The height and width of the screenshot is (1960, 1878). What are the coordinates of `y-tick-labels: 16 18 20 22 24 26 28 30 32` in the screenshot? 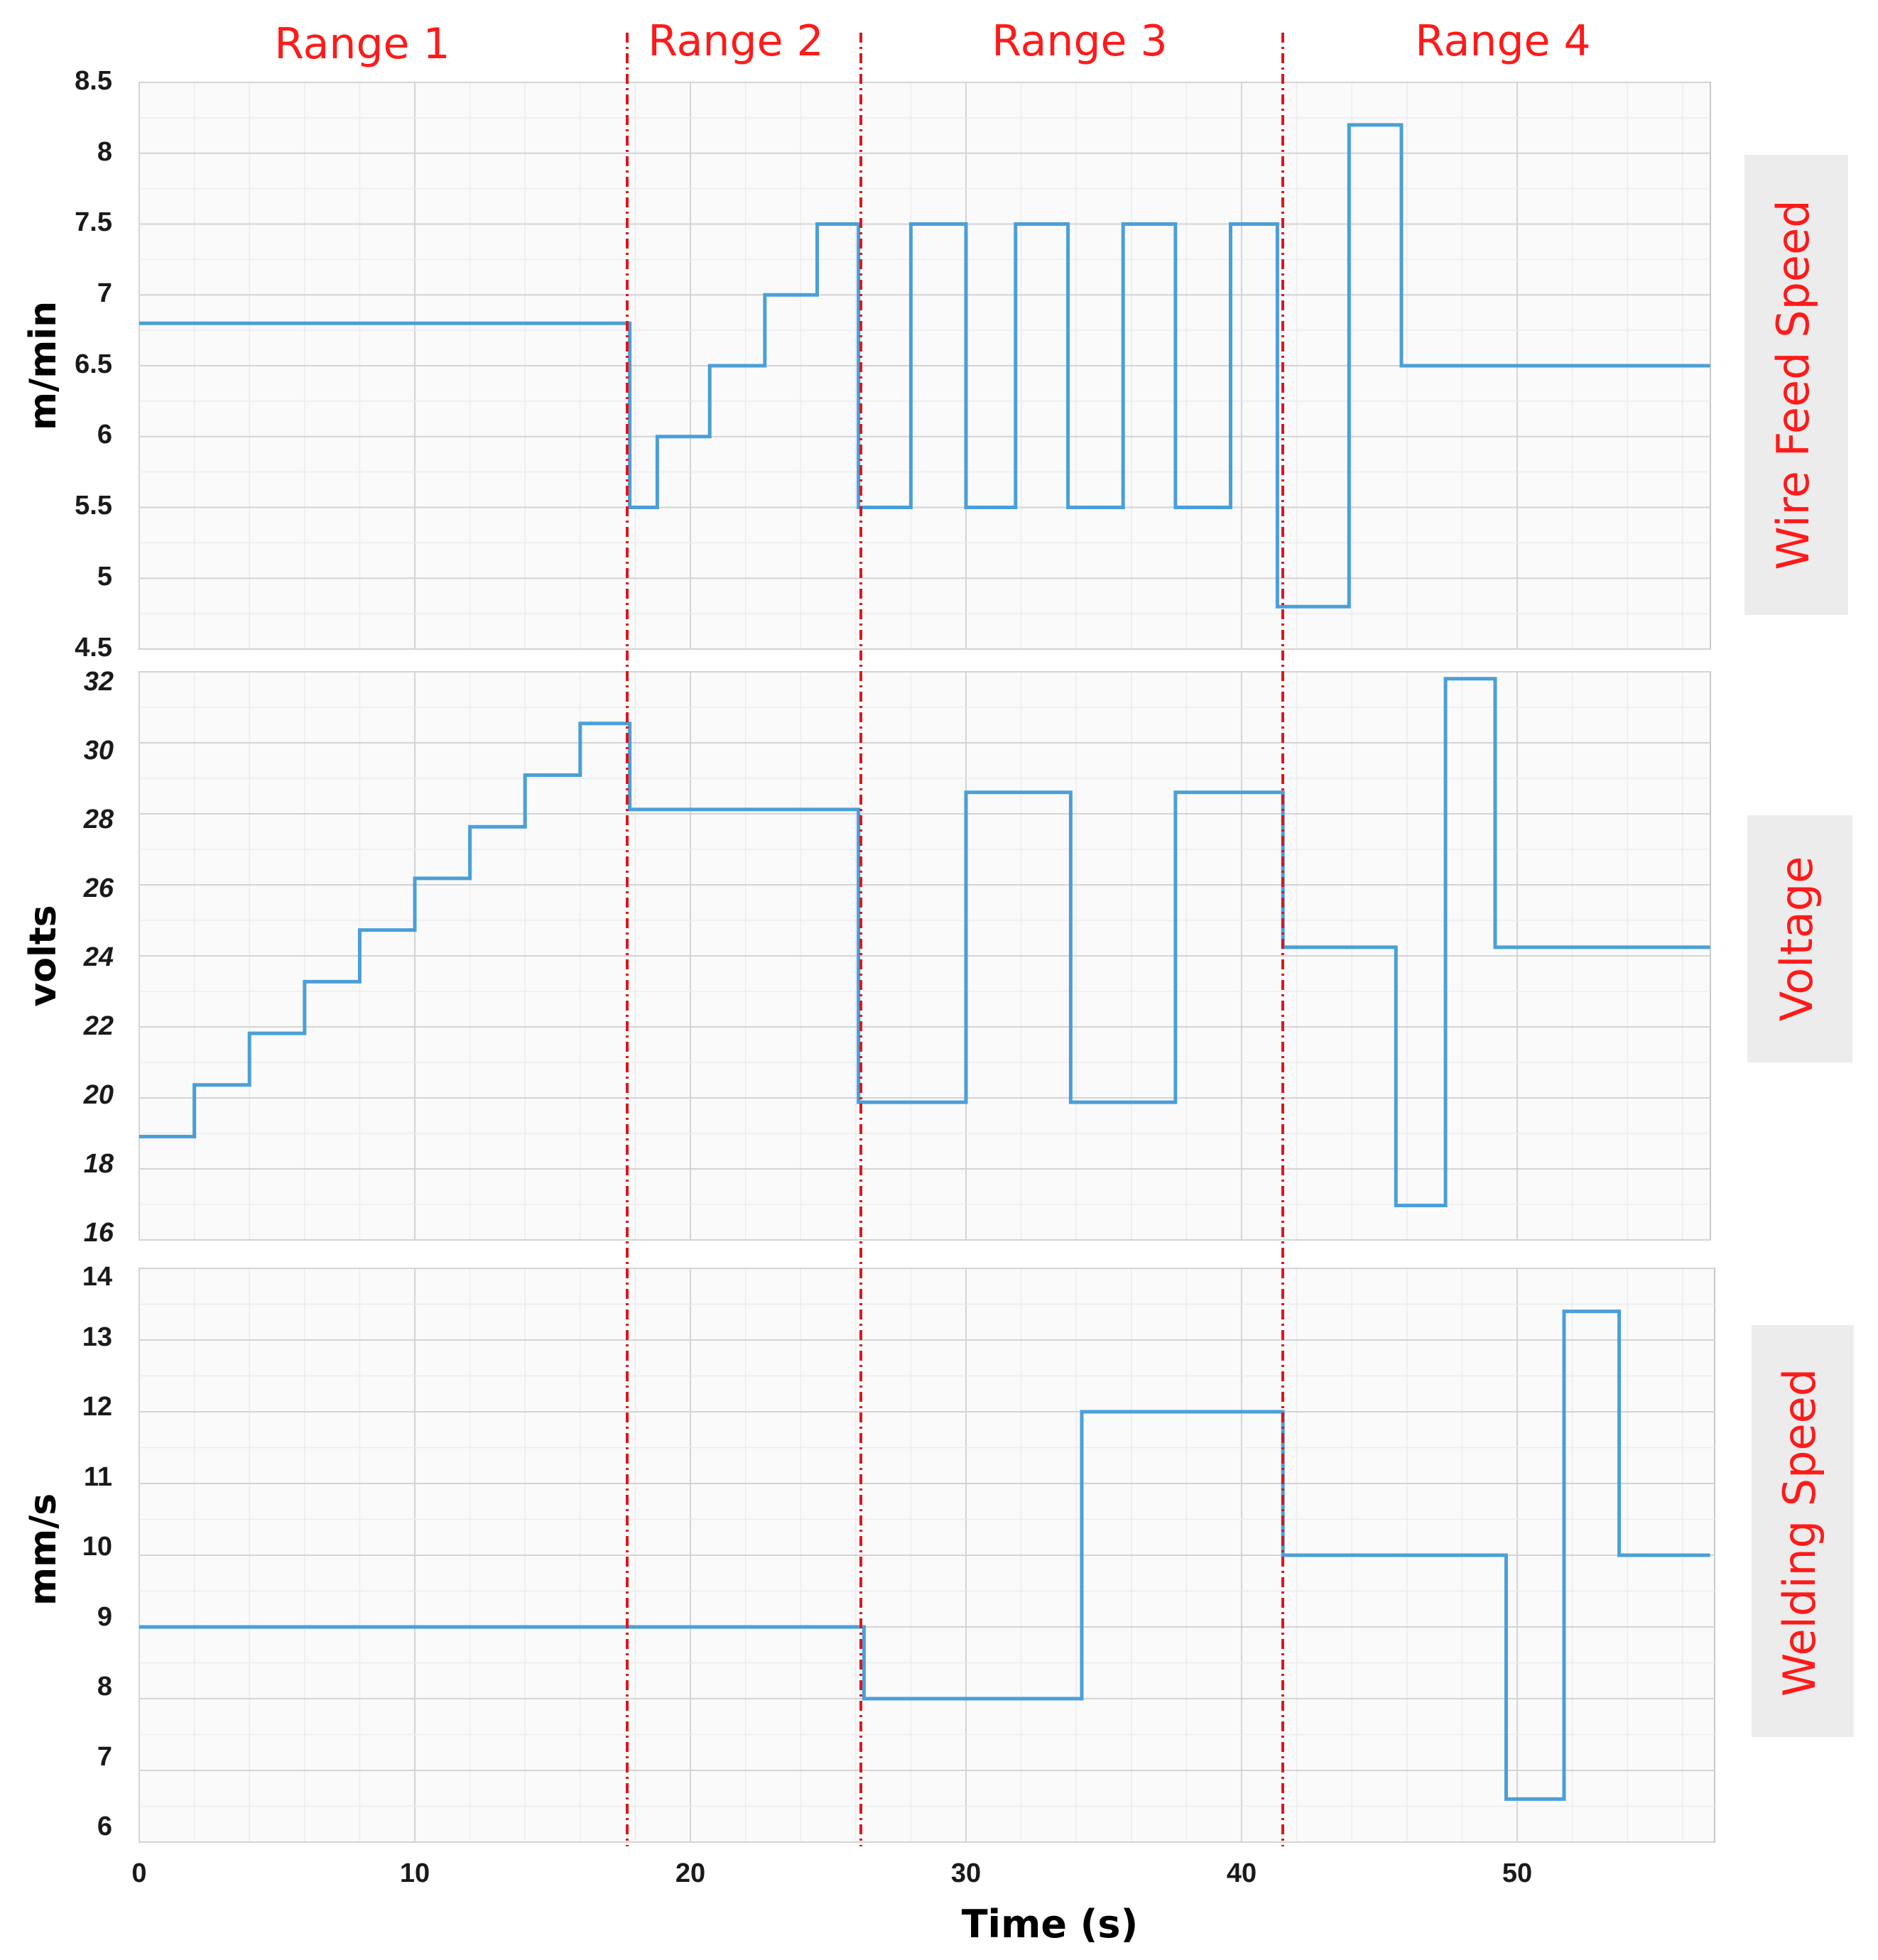 It's located at (98, 958).